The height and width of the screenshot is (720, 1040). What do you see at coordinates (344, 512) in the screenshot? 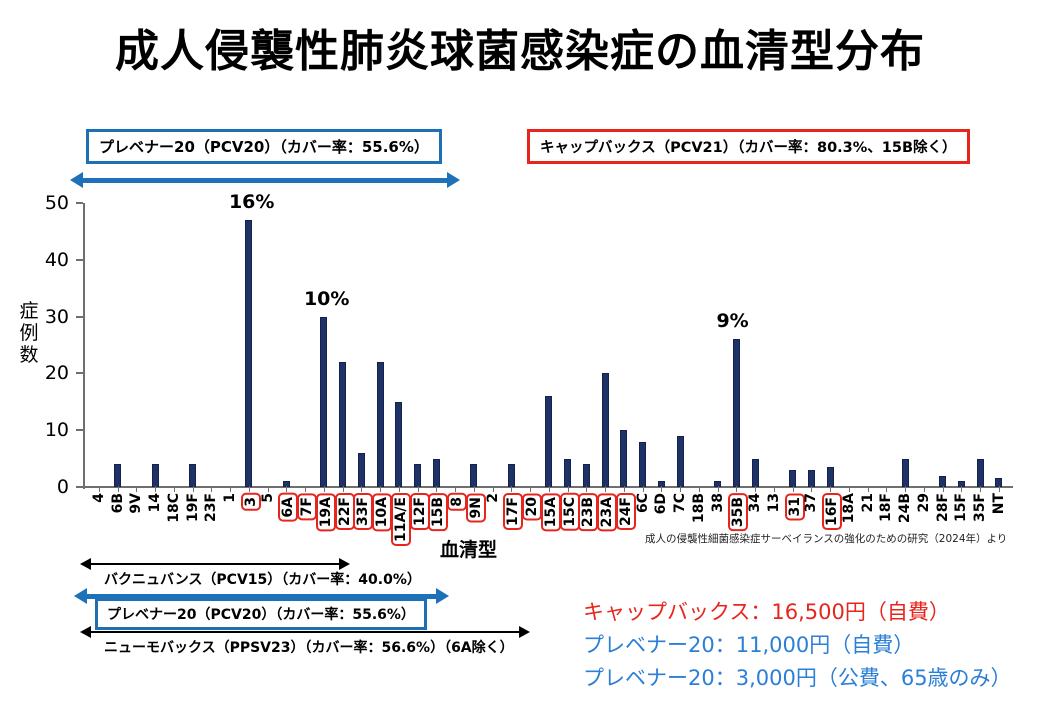
I see `x-axis-tick-label: 22F` at bounding box center [344, 512].